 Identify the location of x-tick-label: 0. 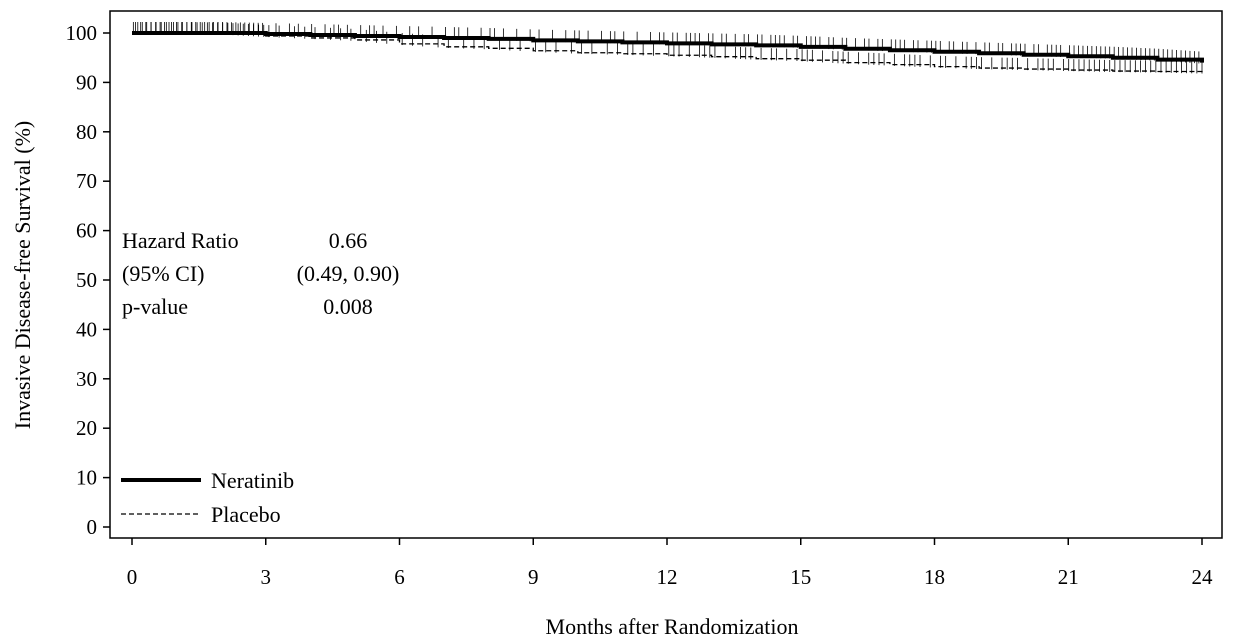
(132, 577).